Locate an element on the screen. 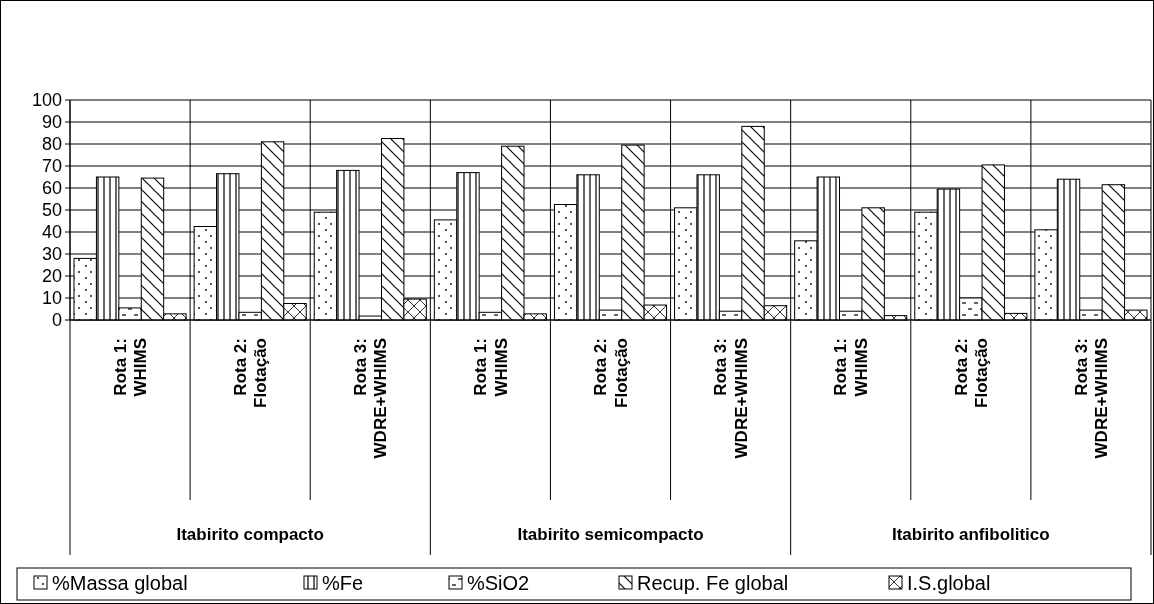 Image resolution: width=1154 pixels, height=604 pixels. y-tick-label: 60 is located at coordinates (51, 188).